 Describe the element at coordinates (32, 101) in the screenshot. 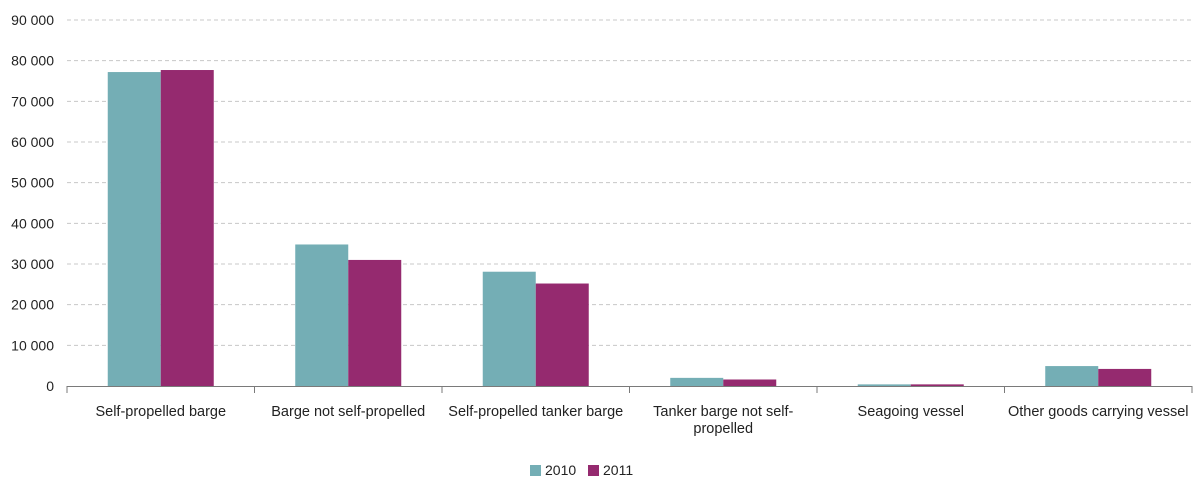

I see `y-tick-label: 70 000` at that location.